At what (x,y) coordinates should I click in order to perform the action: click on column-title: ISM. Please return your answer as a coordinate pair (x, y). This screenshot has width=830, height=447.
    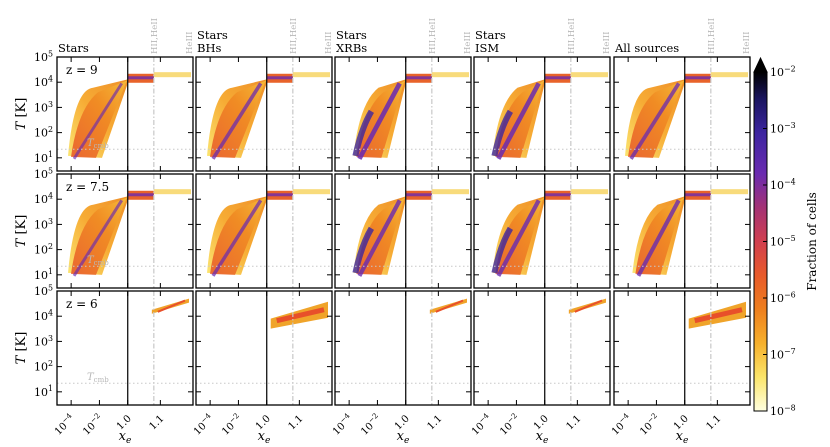
    Looking at the image, I should click on (487, 48).